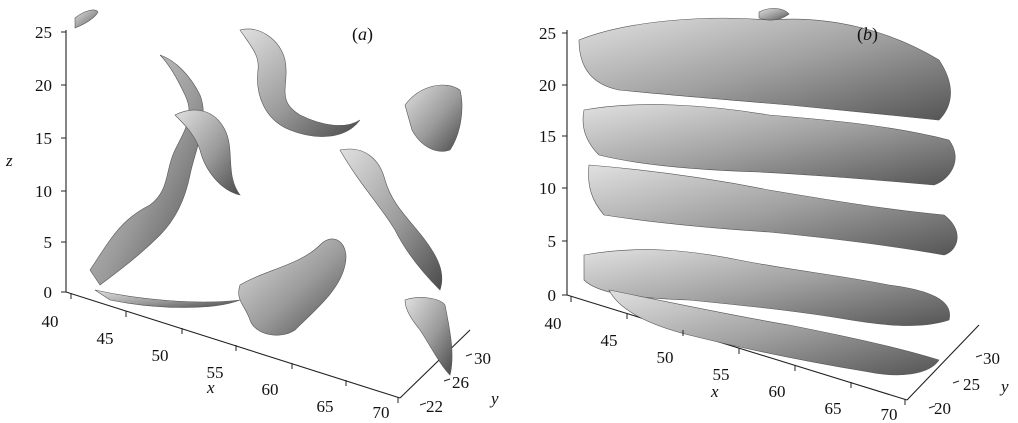 The image size is (1018, 423). I want to click on y-tick-label: 26, so click(460, 382).